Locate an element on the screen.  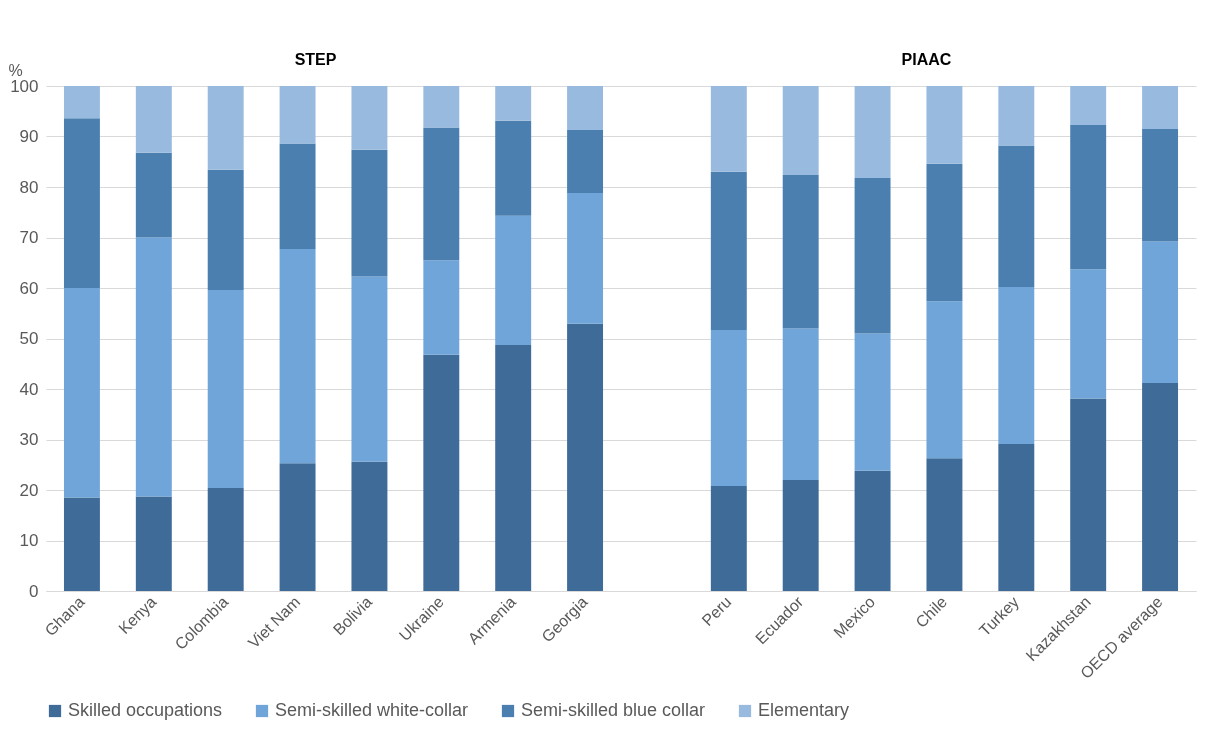
y-tick-label: 40 is located at coordinates (29, 389).